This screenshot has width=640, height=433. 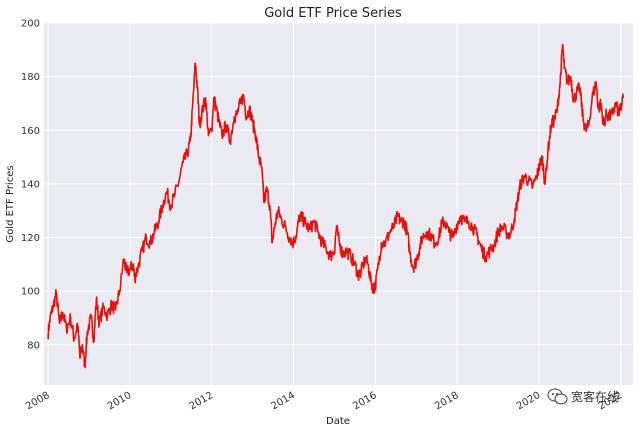 I want to click on watermark: 宽客在线, so click(x=583, y=396).